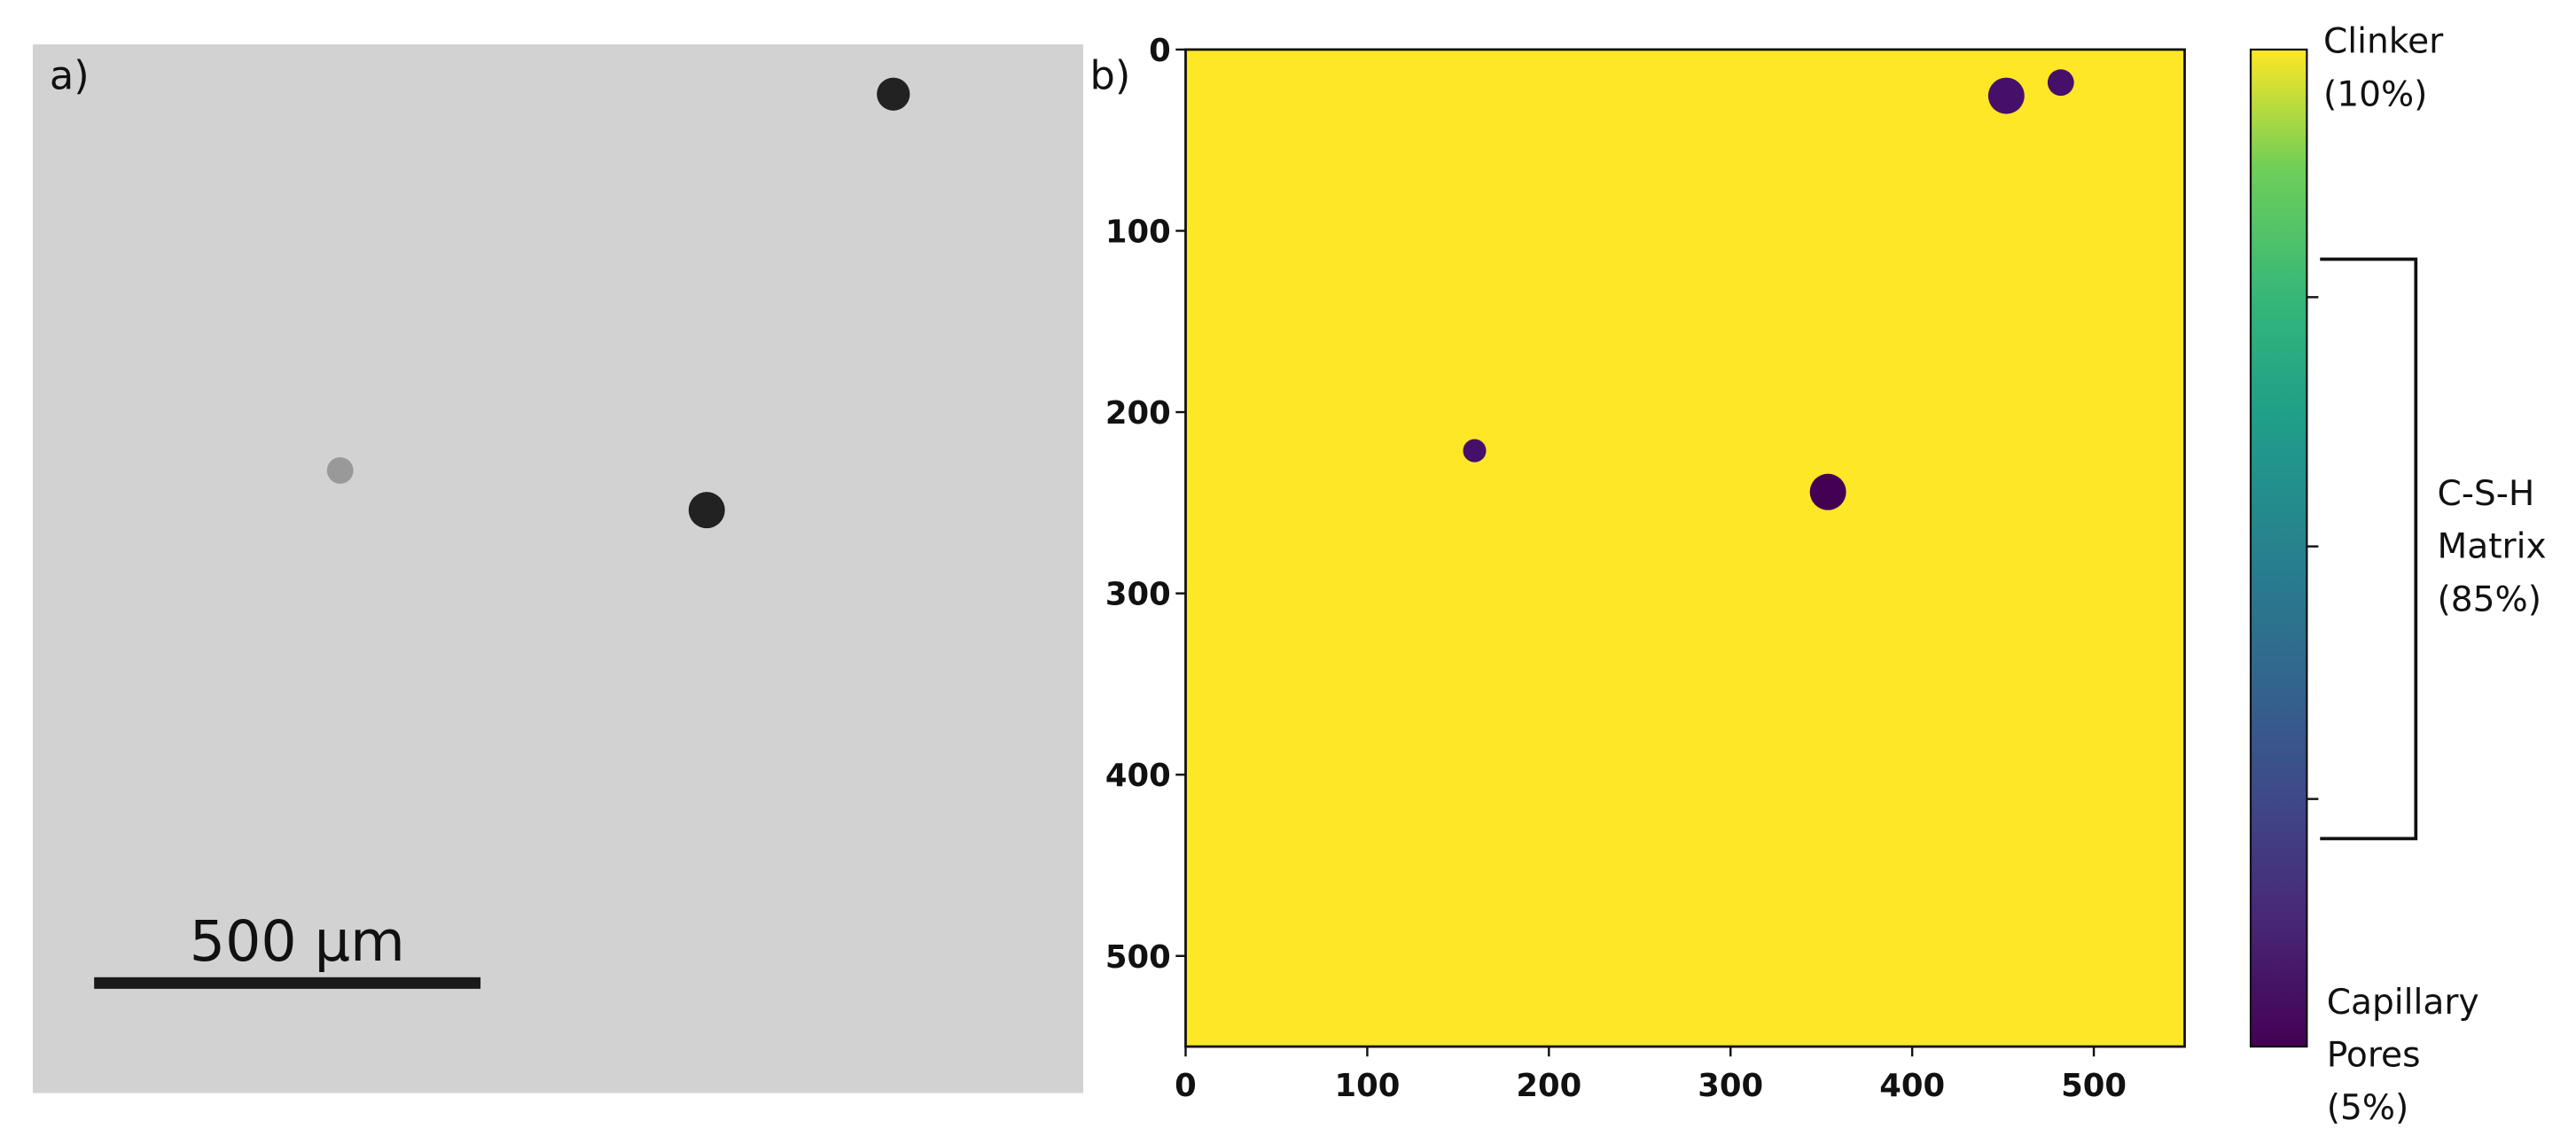 The width and height of the screenshot is (2576, 1144). Describe the element at coordinates (1138, 957) in the screenshot. I see `y-tick-label: 500` at that location.